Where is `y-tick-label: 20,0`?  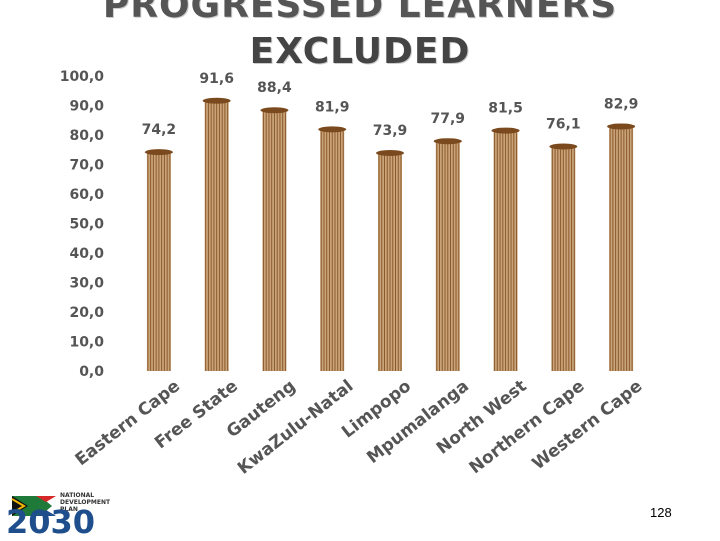 y-tick-label: 20,0 is located at coordinates (86, 313).